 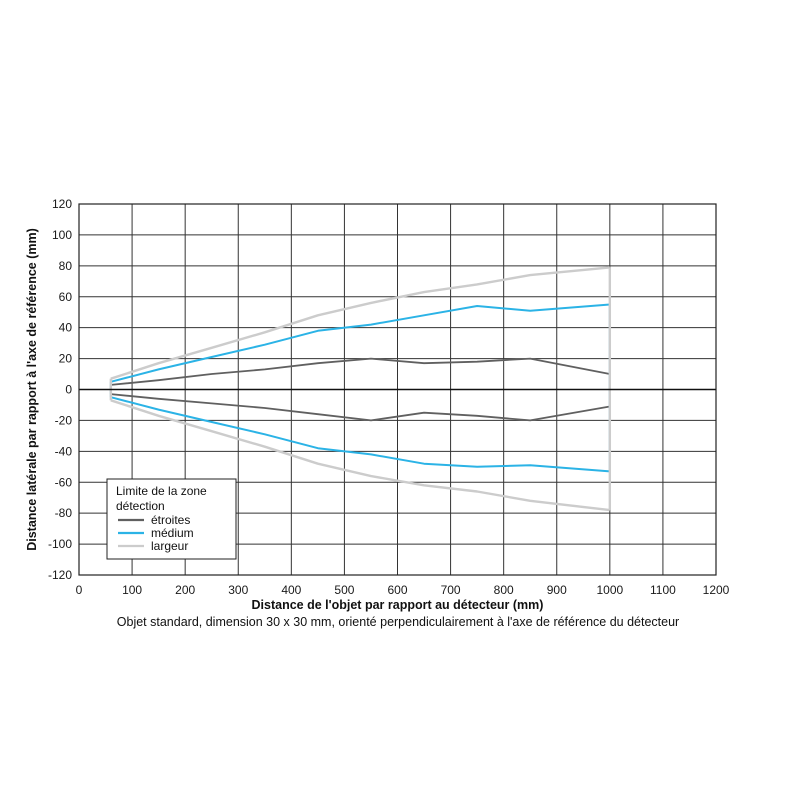 I want to click on x-tick-label-10: 1000, so click(x=609, y=590).